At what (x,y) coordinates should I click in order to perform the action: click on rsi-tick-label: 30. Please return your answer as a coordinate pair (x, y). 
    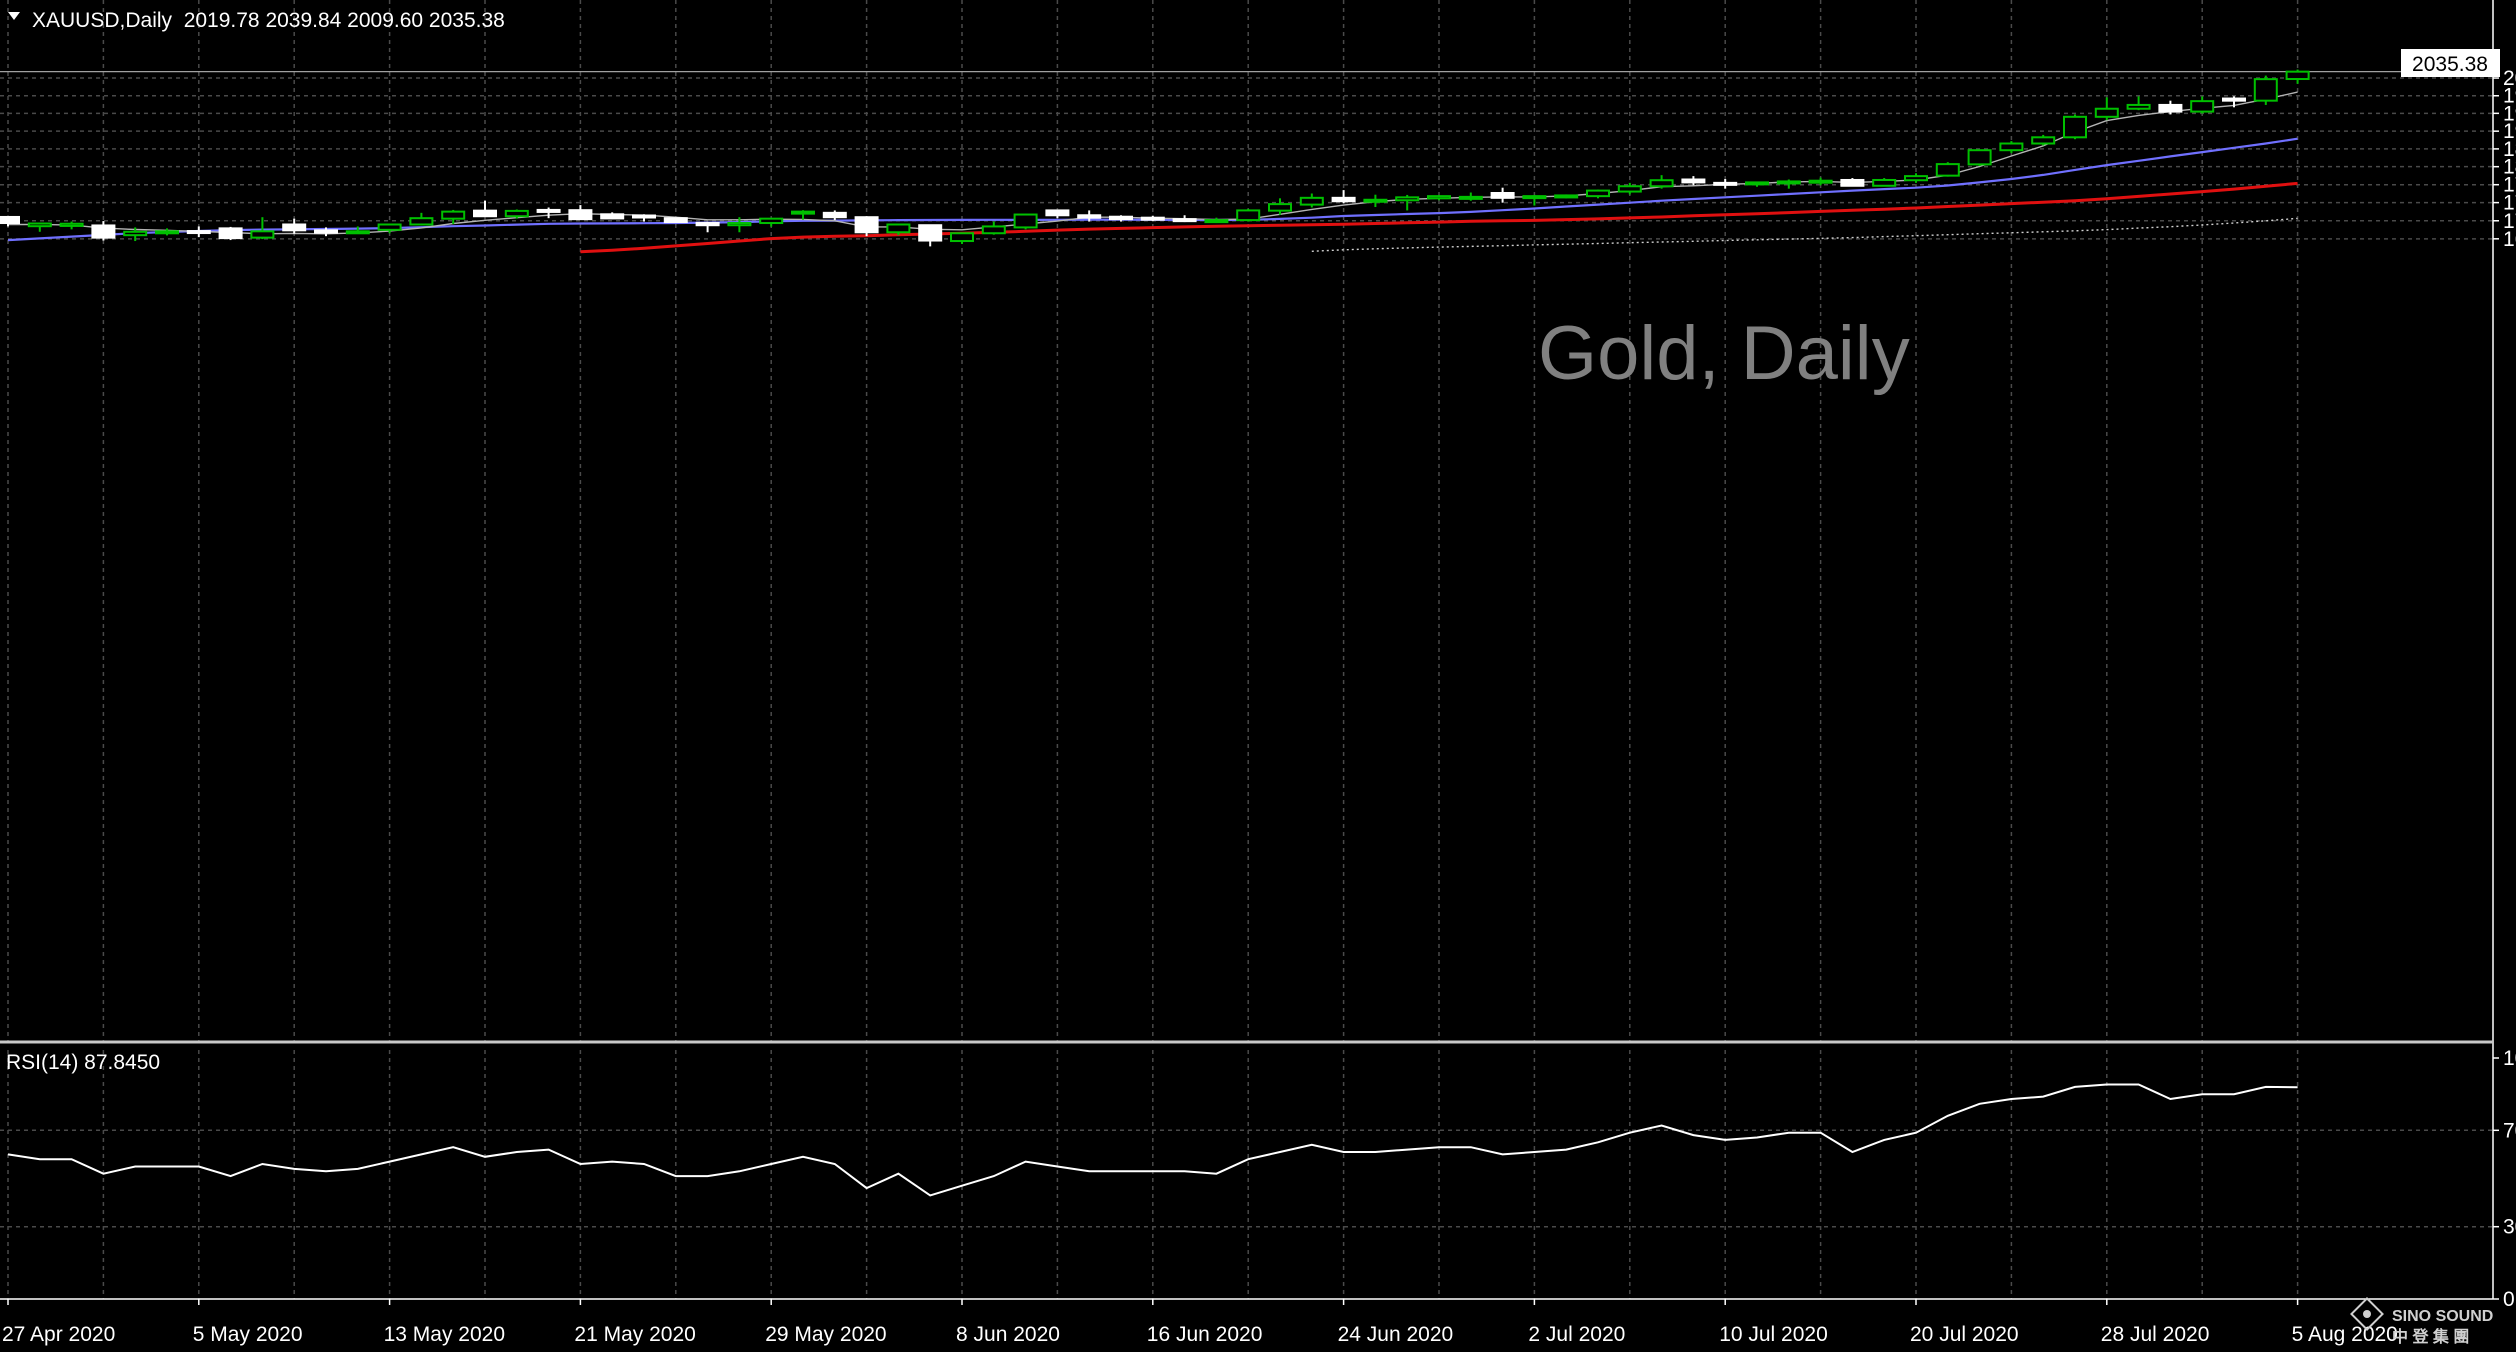
    Looking at the image, I should click on (2509, 1227).